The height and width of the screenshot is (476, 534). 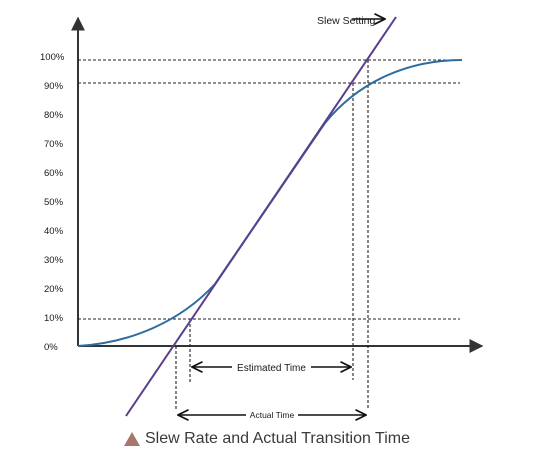 What do you see at coordinates (51, 347) in the screenshot?
I see `y-tick-0: 0%` at bounding box center [51, 347].